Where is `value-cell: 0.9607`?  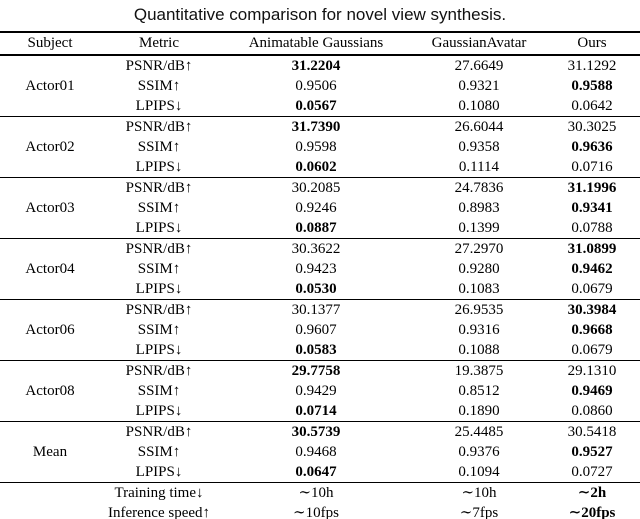 value-cell: 0.9607 is located at coordinates (316, 330).